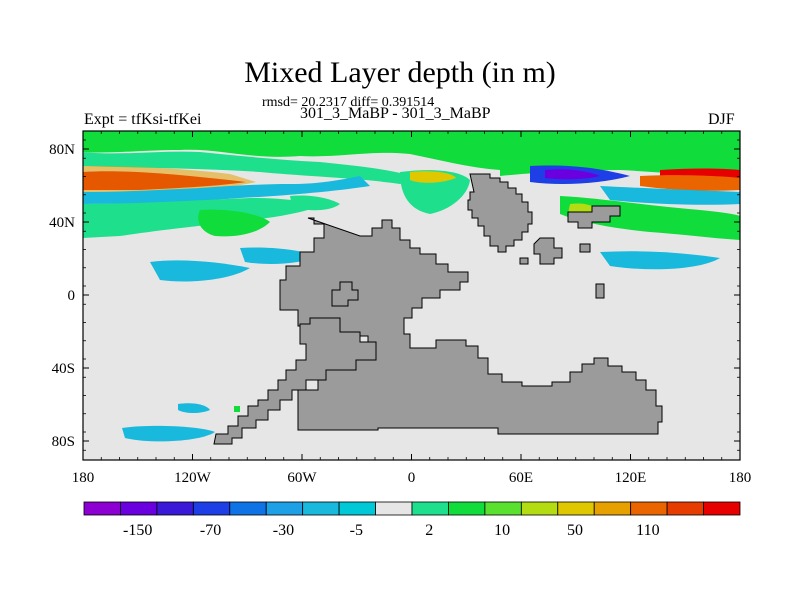  What do you see at coordinates (647, 530) in the screenshot?
I see `colorbar-label: 110` at bounding box center [647, 530].